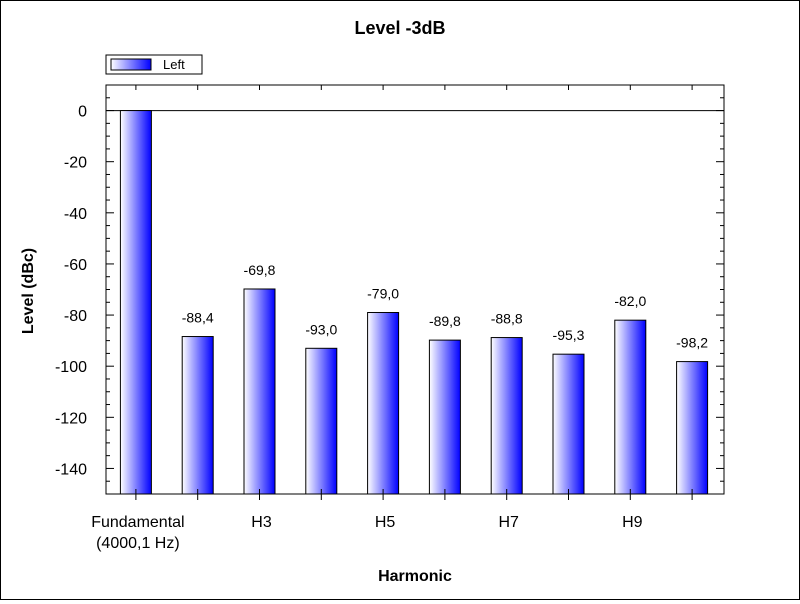 The image size is (800, 604). Describe the element at coordinates (383, 403) in the screenshot. I see `bar-h5` at that location.